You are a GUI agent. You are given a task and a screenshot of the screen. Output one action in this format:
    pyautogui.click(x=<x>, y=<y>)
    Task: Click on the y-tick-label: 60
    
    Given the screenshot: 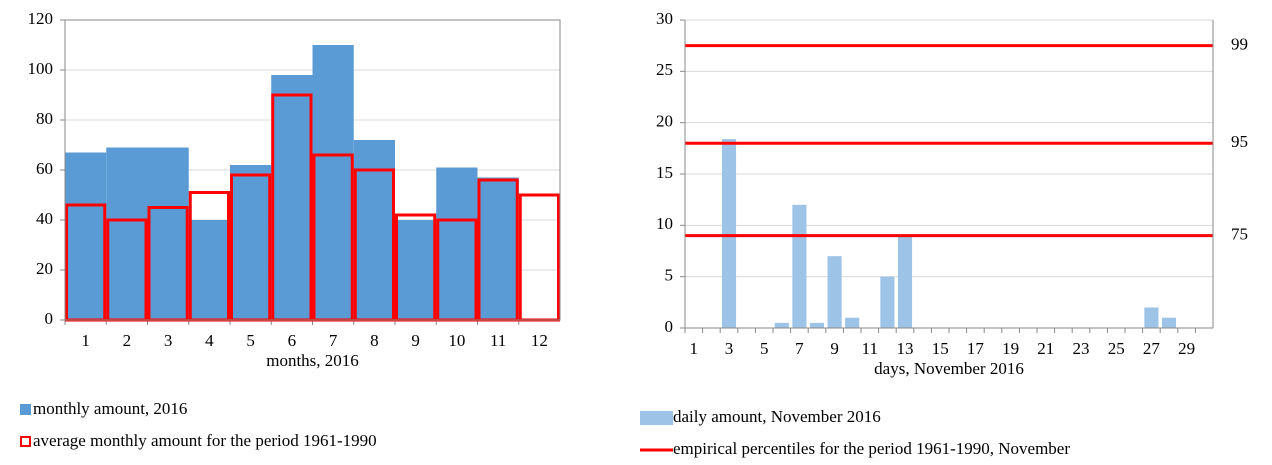 What is the action you would take?
    pyautogui.click(x=44, y=168)
    